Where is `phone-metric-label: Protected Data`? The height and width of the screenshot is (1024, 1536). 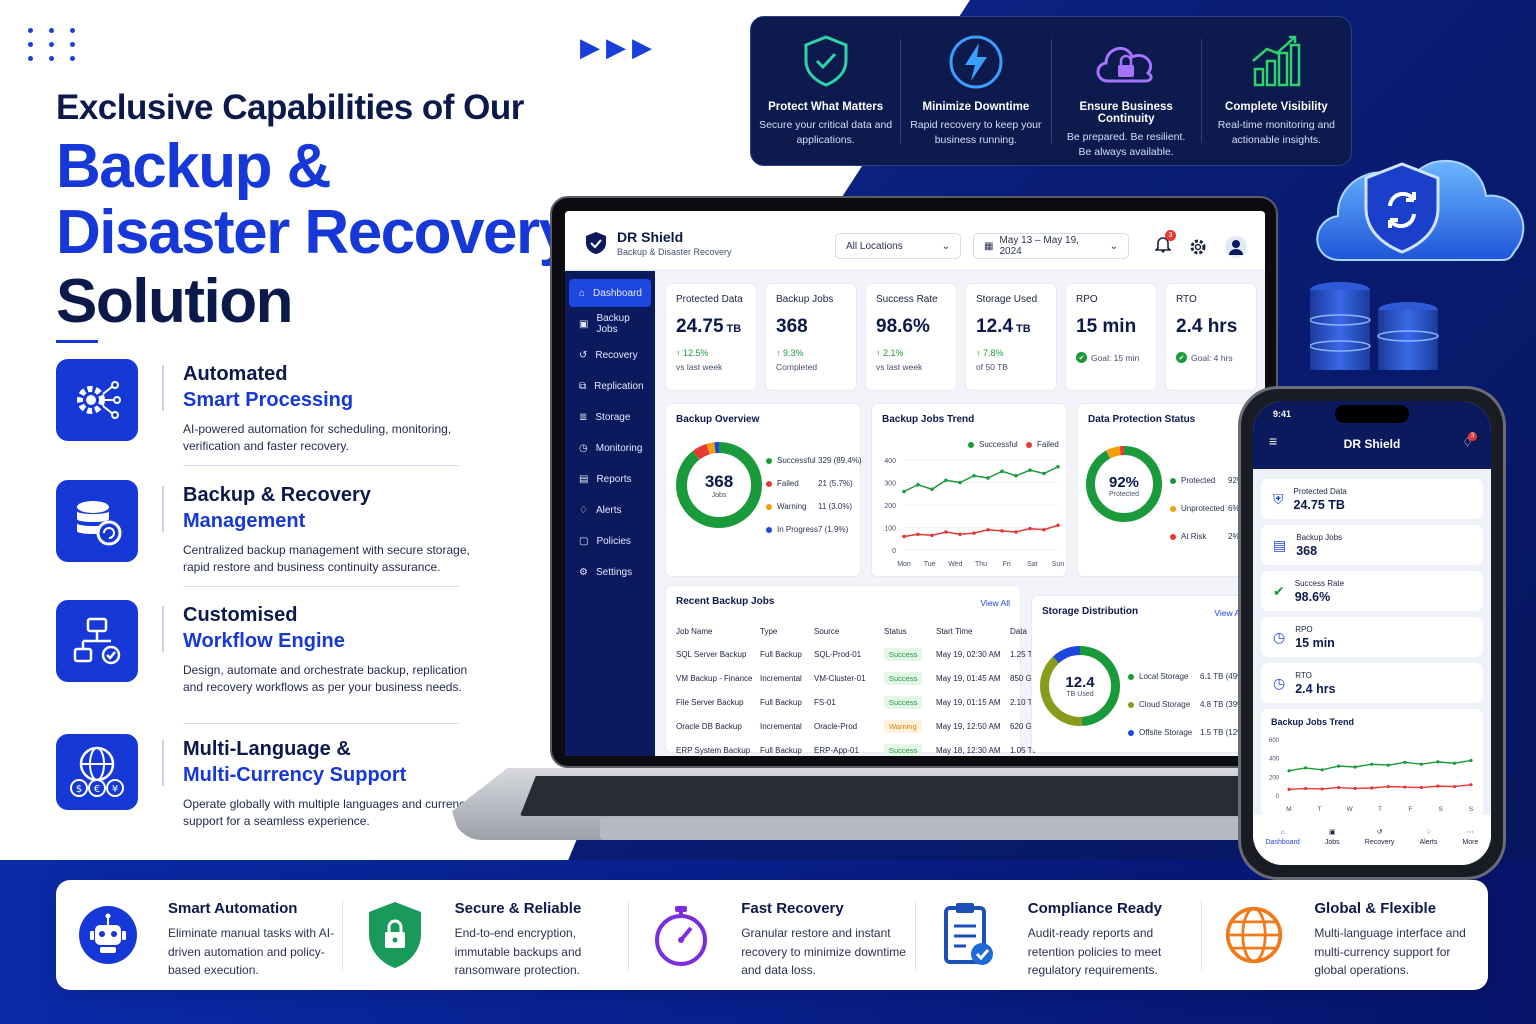
phone-metric-label: Protected Data is located at coordinates (1320, 491).